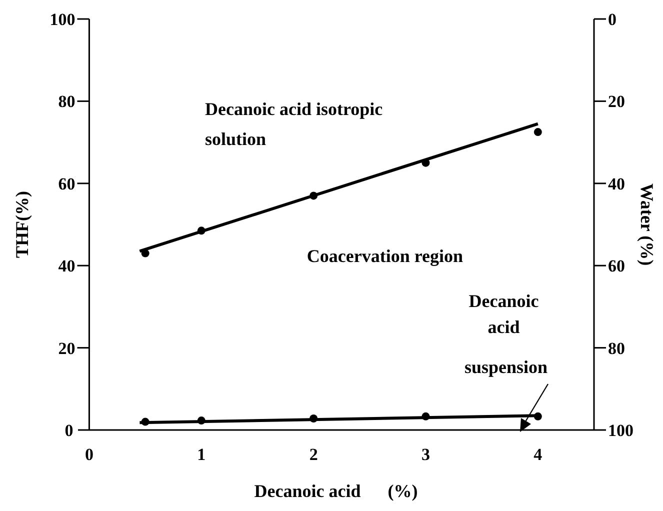  What do you see at coordinates (538, 132) in the screenshot?
I see `point` at bounding box center [538, 132].